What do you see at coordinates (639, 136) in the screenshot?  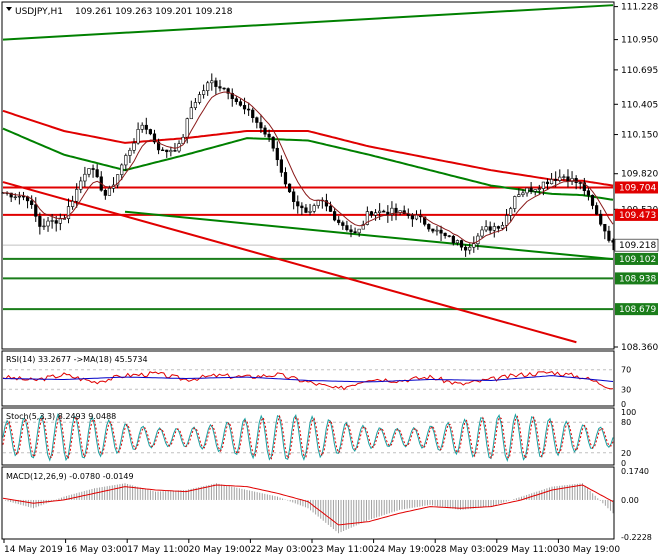 I see `price-tick-label: 110.150` at bounding box center [639, 136].